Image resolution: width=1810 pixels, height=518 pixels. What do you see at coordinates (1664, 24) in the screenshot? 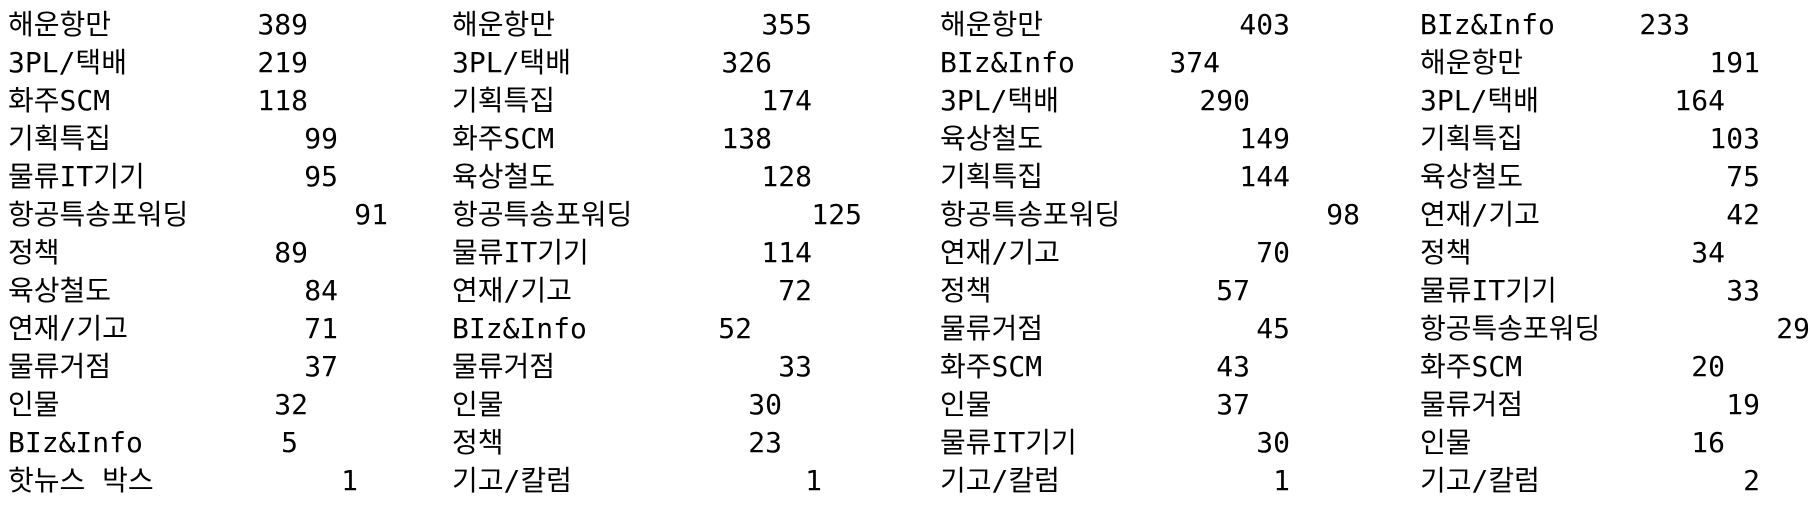
I see `category-count: 233` at bounding box center [1664, 24].